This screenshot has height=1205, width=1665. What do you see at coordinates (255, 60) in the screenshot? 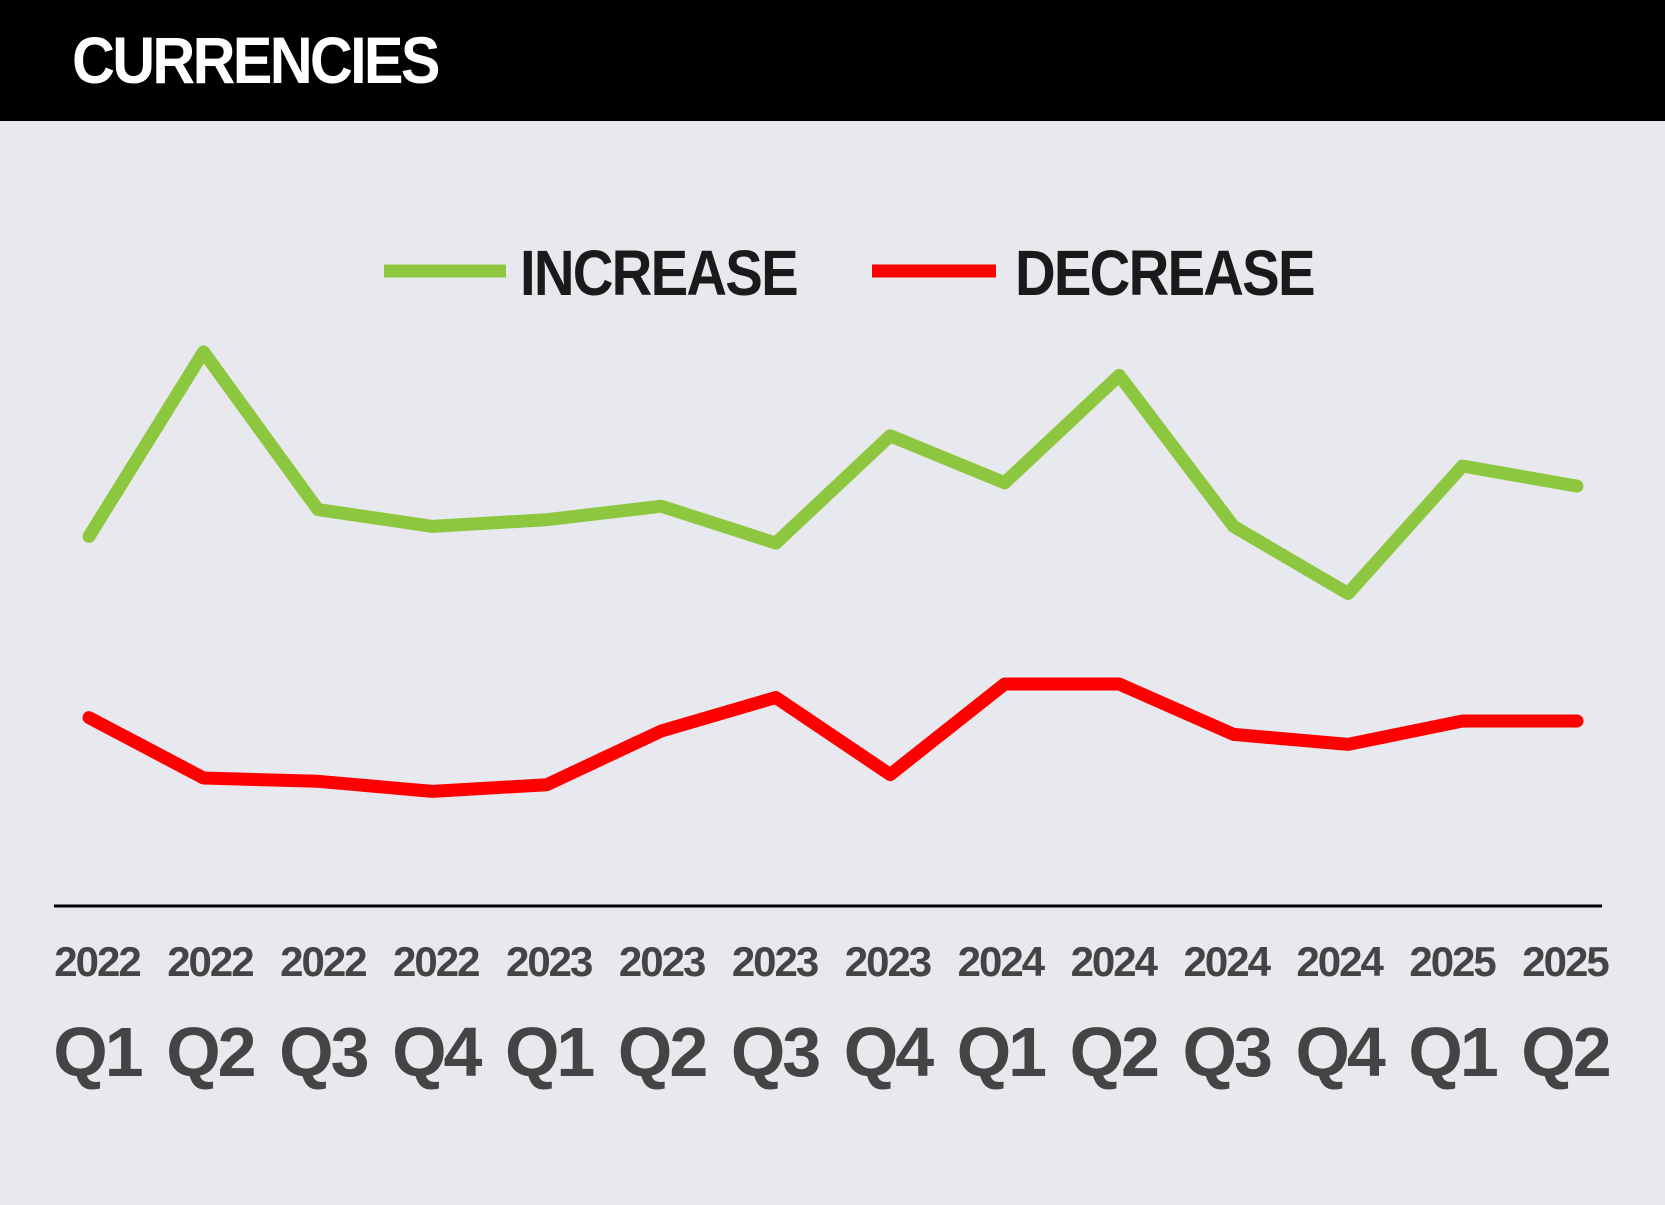
I see `page-title: CURRENCIES` at bounding box center [255, 60].